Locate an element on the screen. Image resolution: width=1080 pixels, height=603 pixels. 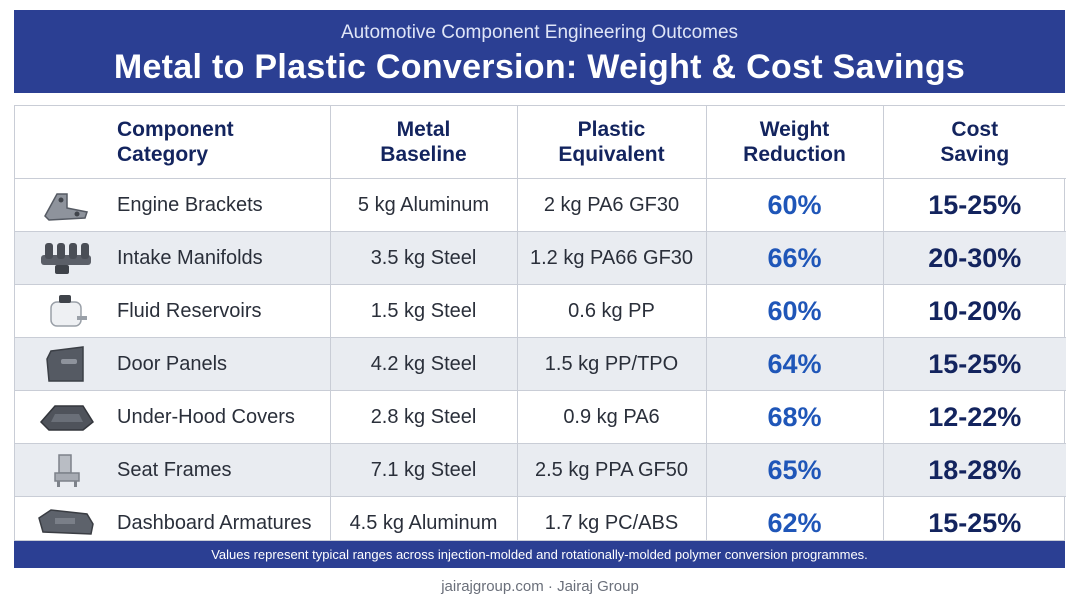
cell-metal-baseline-value: 2.8 kg Steel is located at coordinates (423, 416).